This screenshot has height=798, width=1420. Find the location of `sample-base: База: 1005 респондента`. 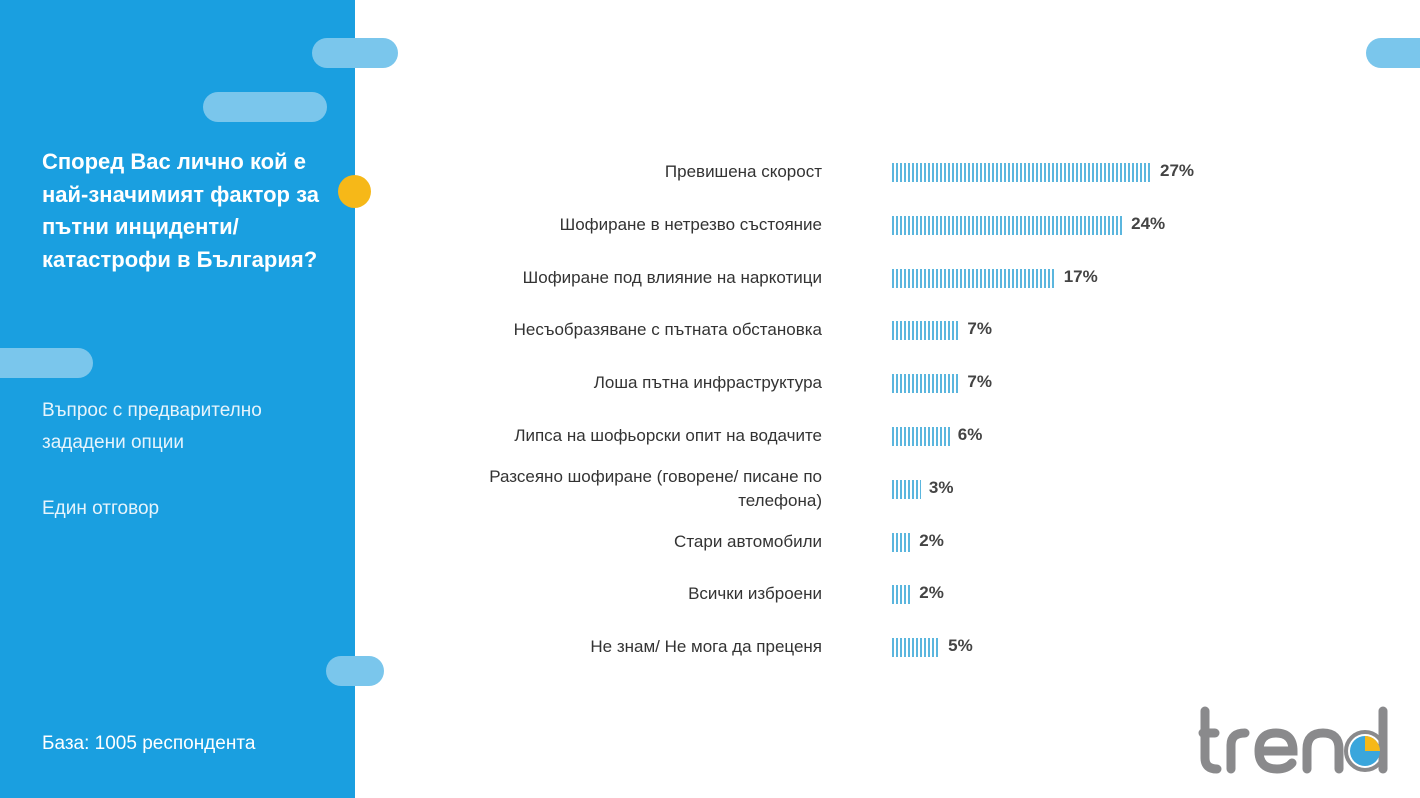

sample-base: База: 1005 респондента is located at coordinates (149, 743).